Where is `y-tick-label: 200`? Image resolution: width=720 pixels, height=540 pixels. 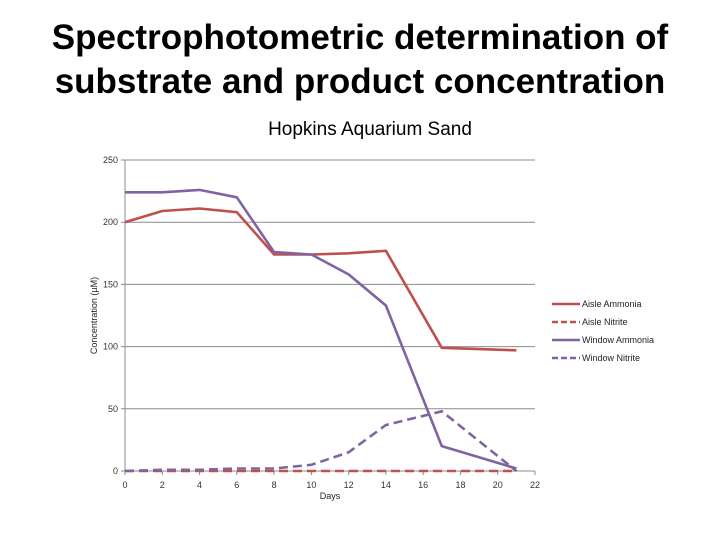
y-tick-label: 200 is located at coordinates (110, 222).